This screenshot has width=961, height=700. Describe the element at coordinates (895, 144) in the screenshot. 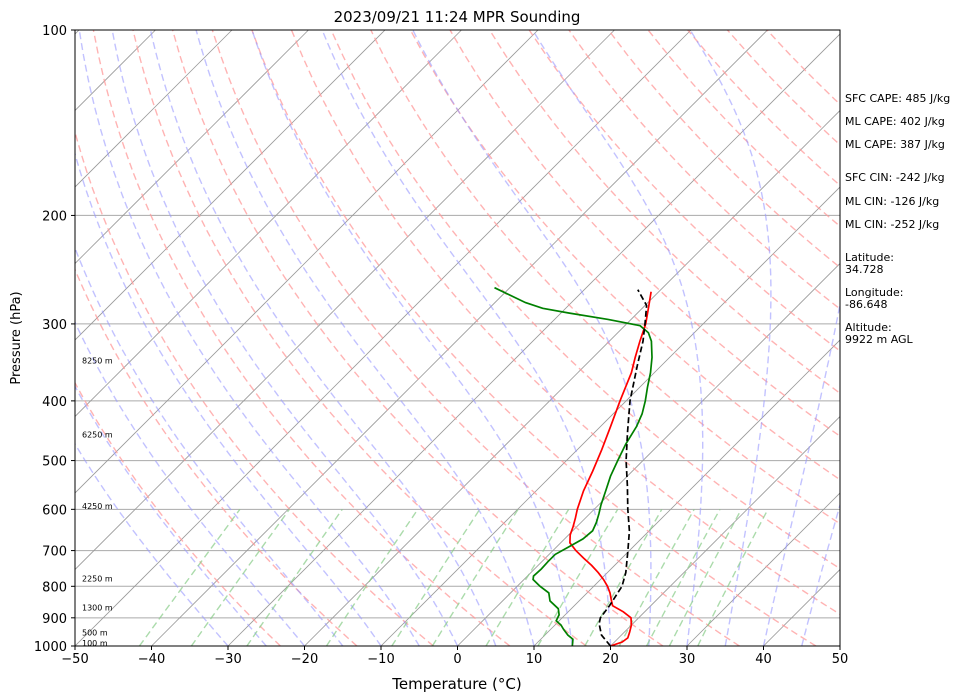

I see `ml-cape-label: ML CAPE: 387 J/kg` at that location.